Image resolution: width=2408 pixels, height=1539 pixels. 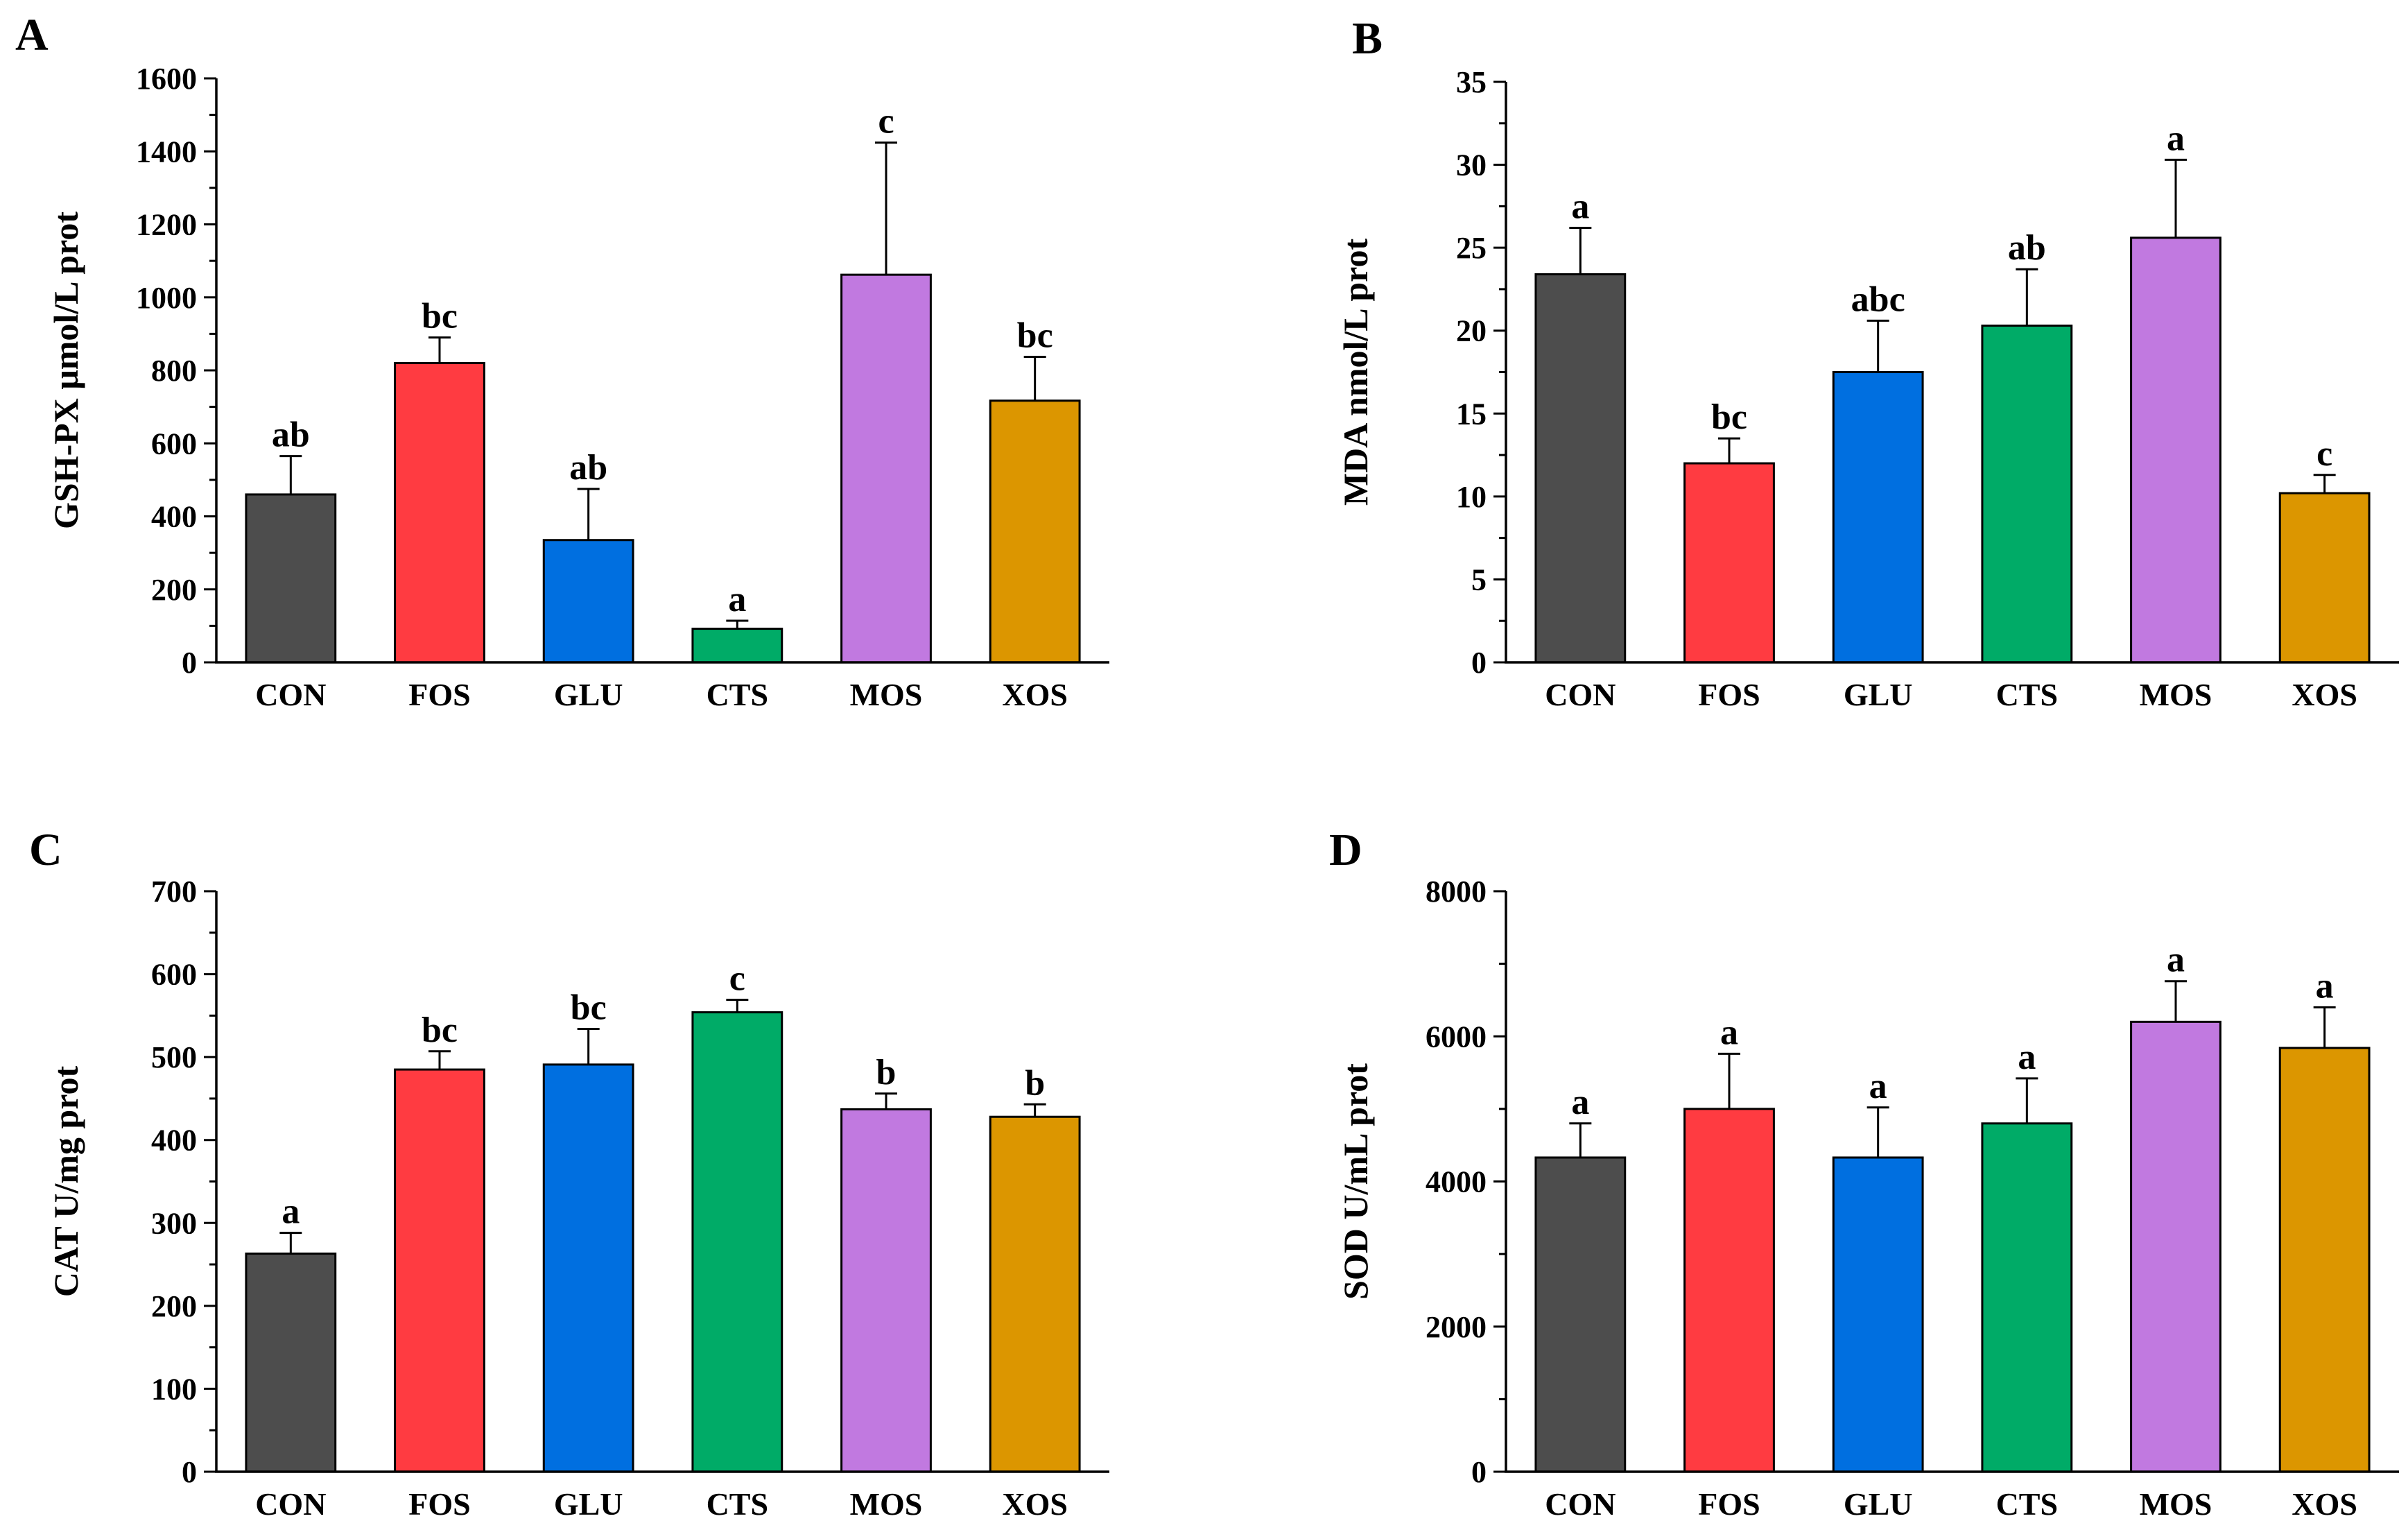 What do you see at coordinates (886, 1072) in the screenshot?
I see `significance-label: b` at bounding box center [886, 1072].